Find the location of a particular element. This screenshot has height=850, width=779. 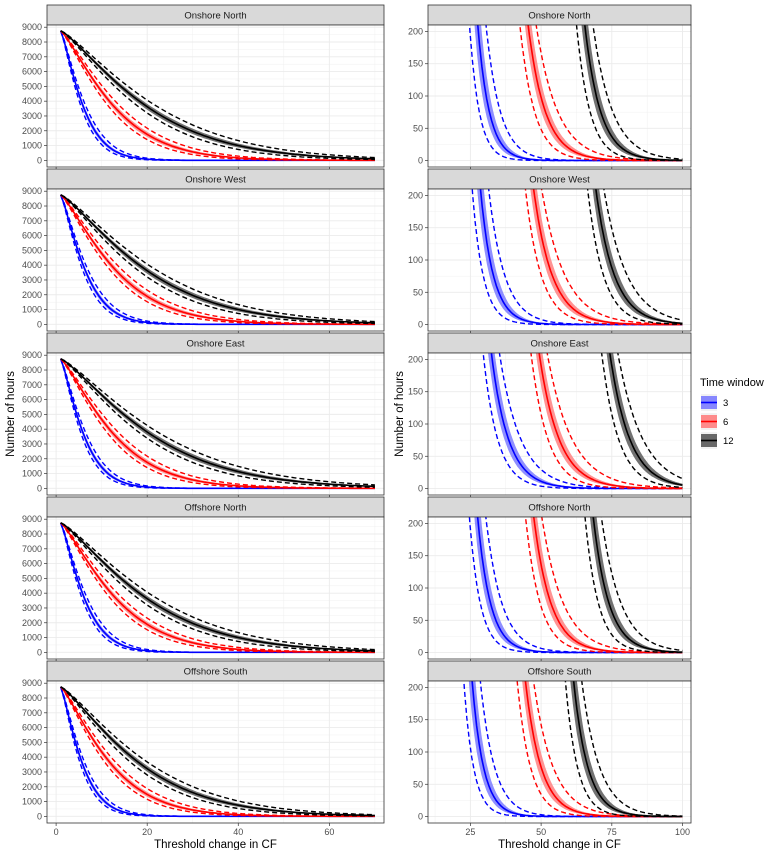

x-tick-label: 50 is located at coordinates (541, 832).